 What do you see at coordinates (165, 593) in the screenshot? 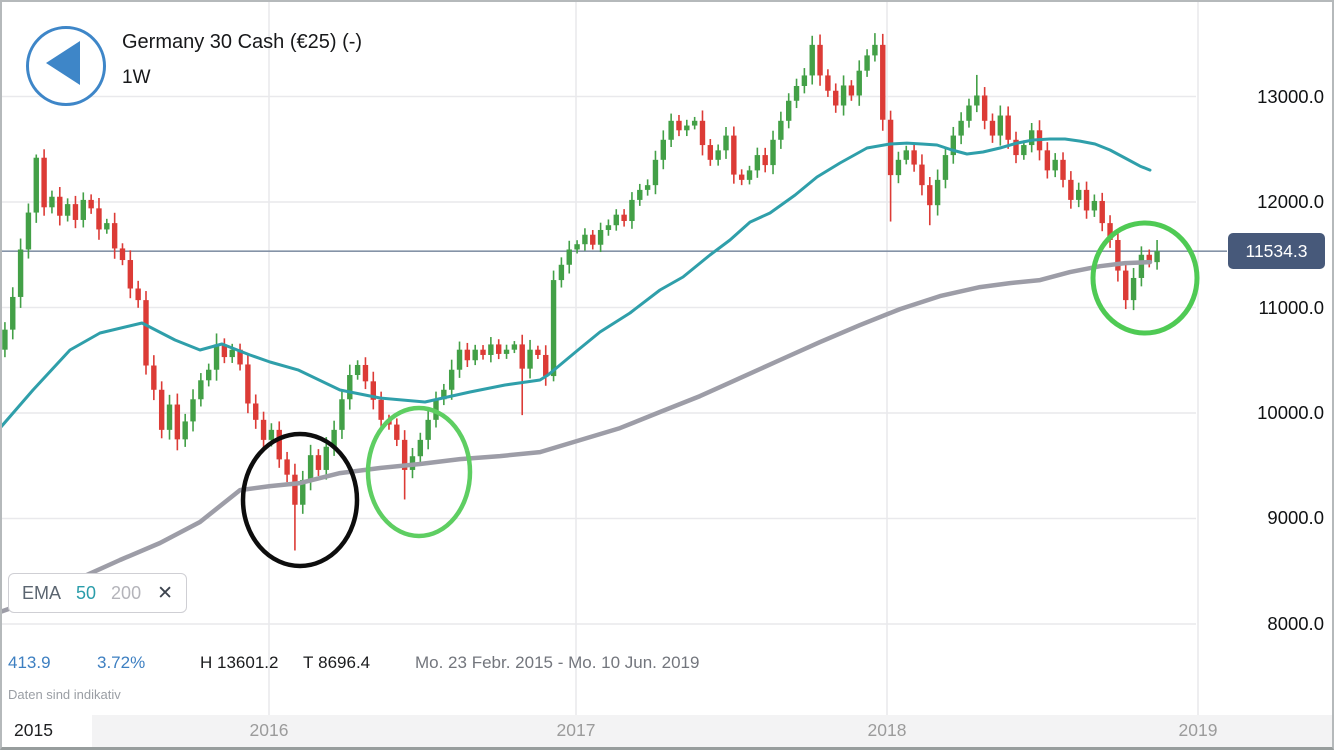
I see `remove-indicator-icon: ✕` at bounding box center [165, 593].